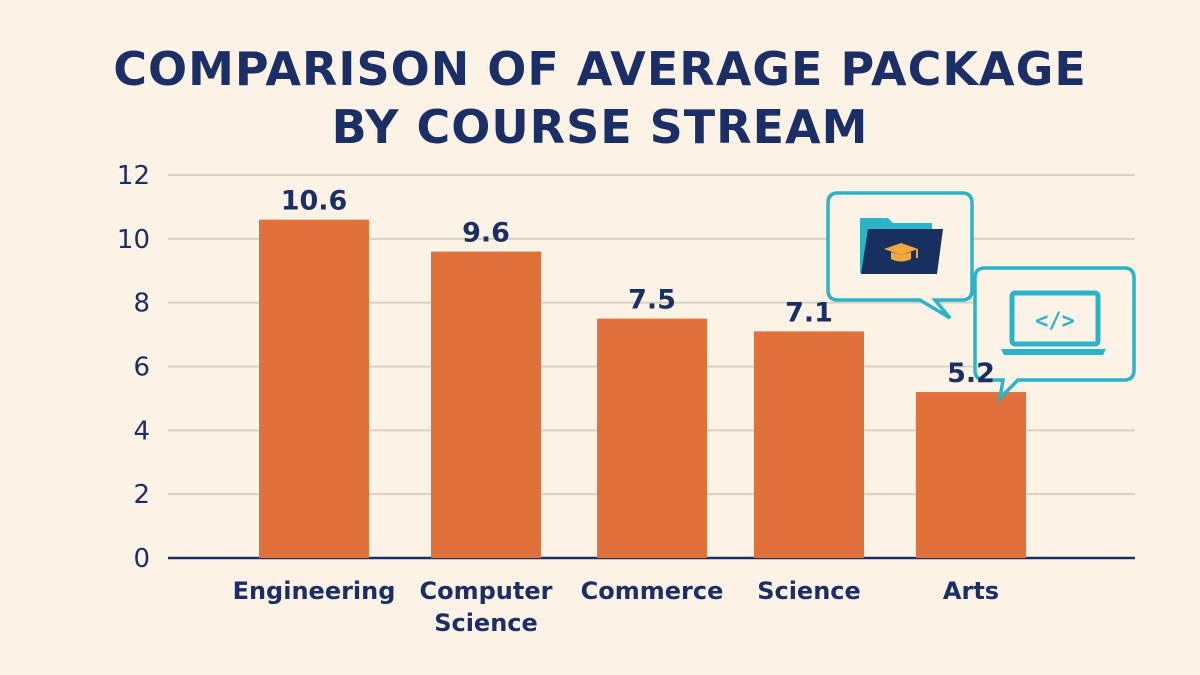 The height and width of the screenshot is (675, 1200). Describe the element at coordinates (141, 304) in the screenshot. I see `y-tick-label: 8` at that location.